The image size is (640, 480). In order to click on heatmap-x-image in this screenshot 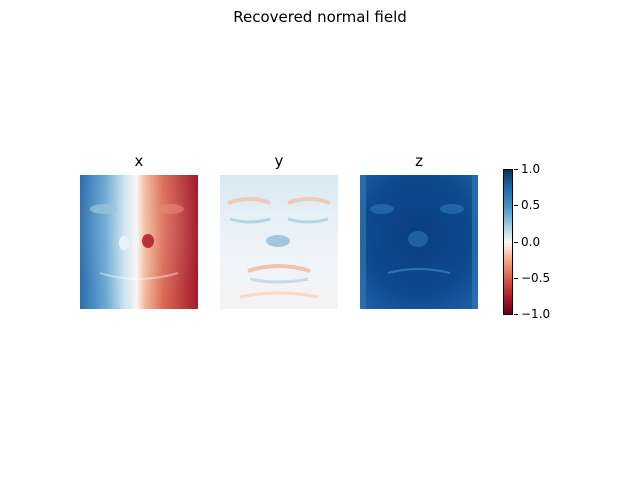, I will do `click(139, 242)`.